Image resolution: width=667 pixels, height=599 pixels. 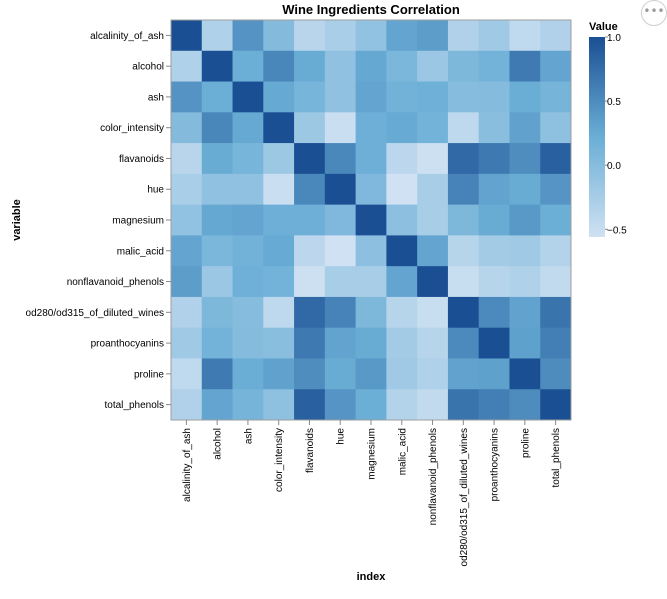 What do you see at coordinates (603, 27) in the screenshot?
I see `legend-title: Value` at bounding box center [603, 27].